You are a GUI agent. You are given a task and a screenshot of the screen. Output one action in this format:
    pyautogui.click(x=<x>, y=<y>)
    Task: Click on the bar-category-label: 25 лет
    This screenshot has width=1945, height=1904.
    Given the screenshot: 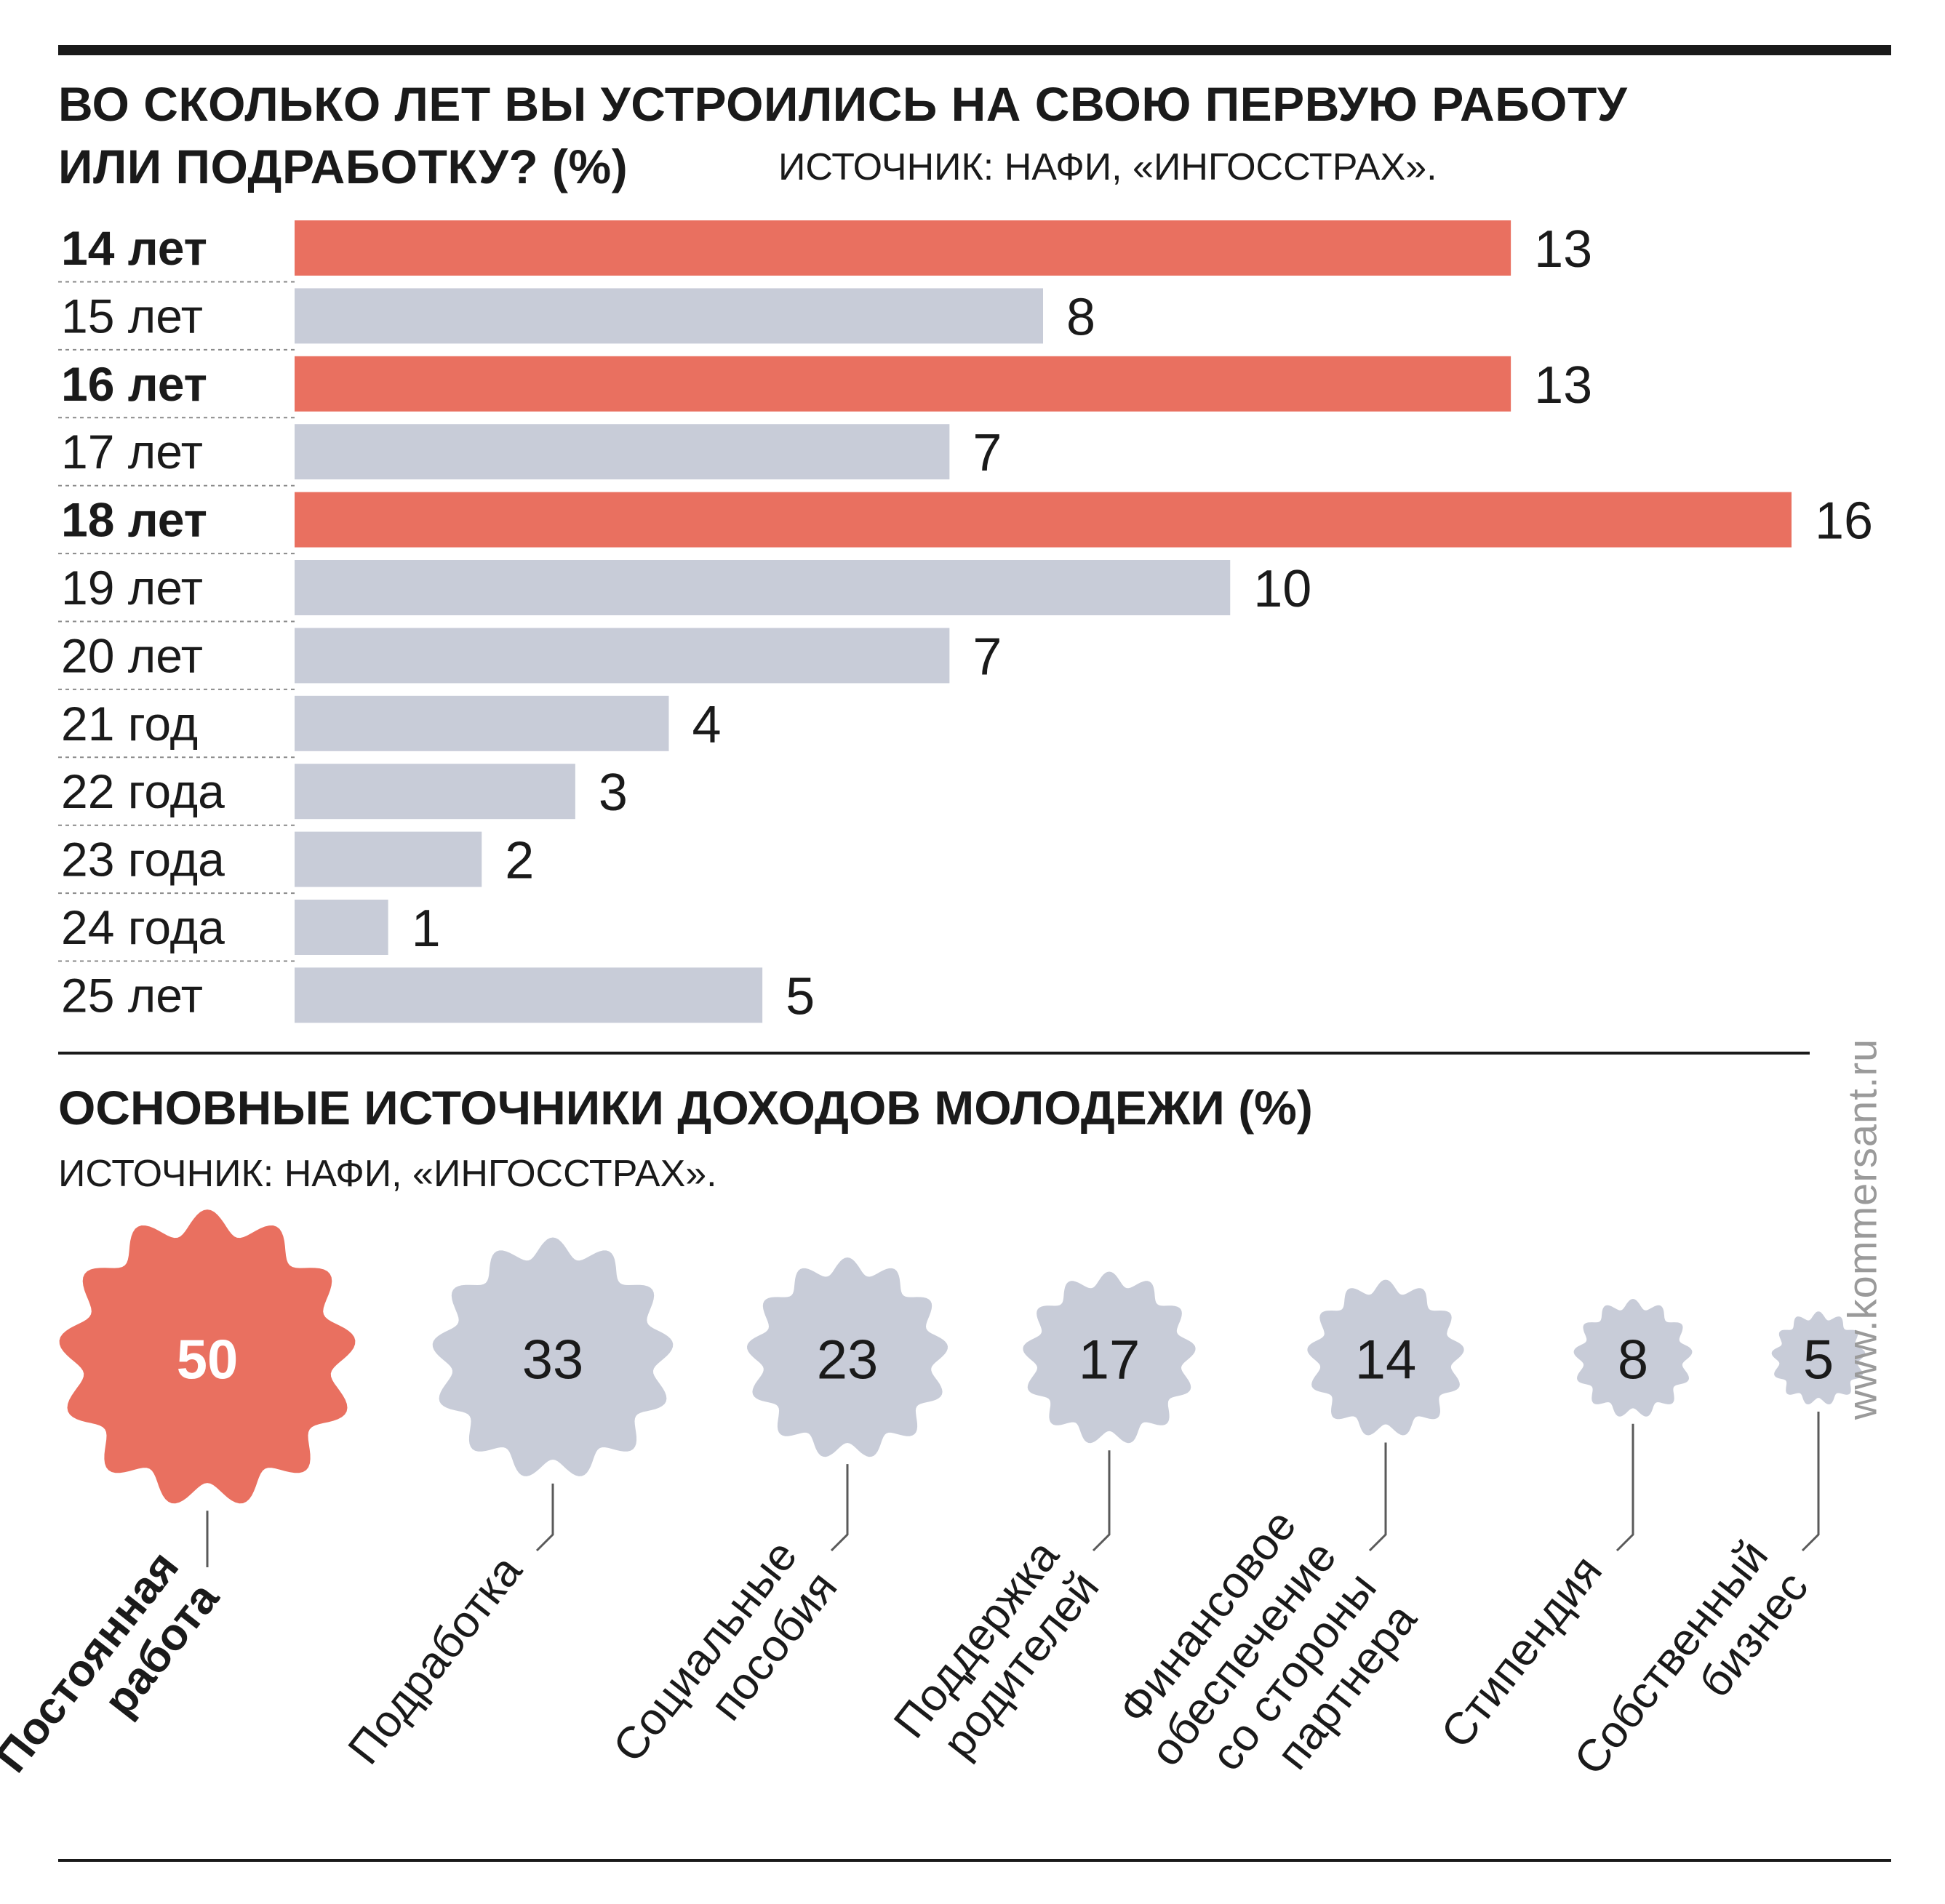 What is the action you would take?
    pyautogui.click(x=132, y=995)
    